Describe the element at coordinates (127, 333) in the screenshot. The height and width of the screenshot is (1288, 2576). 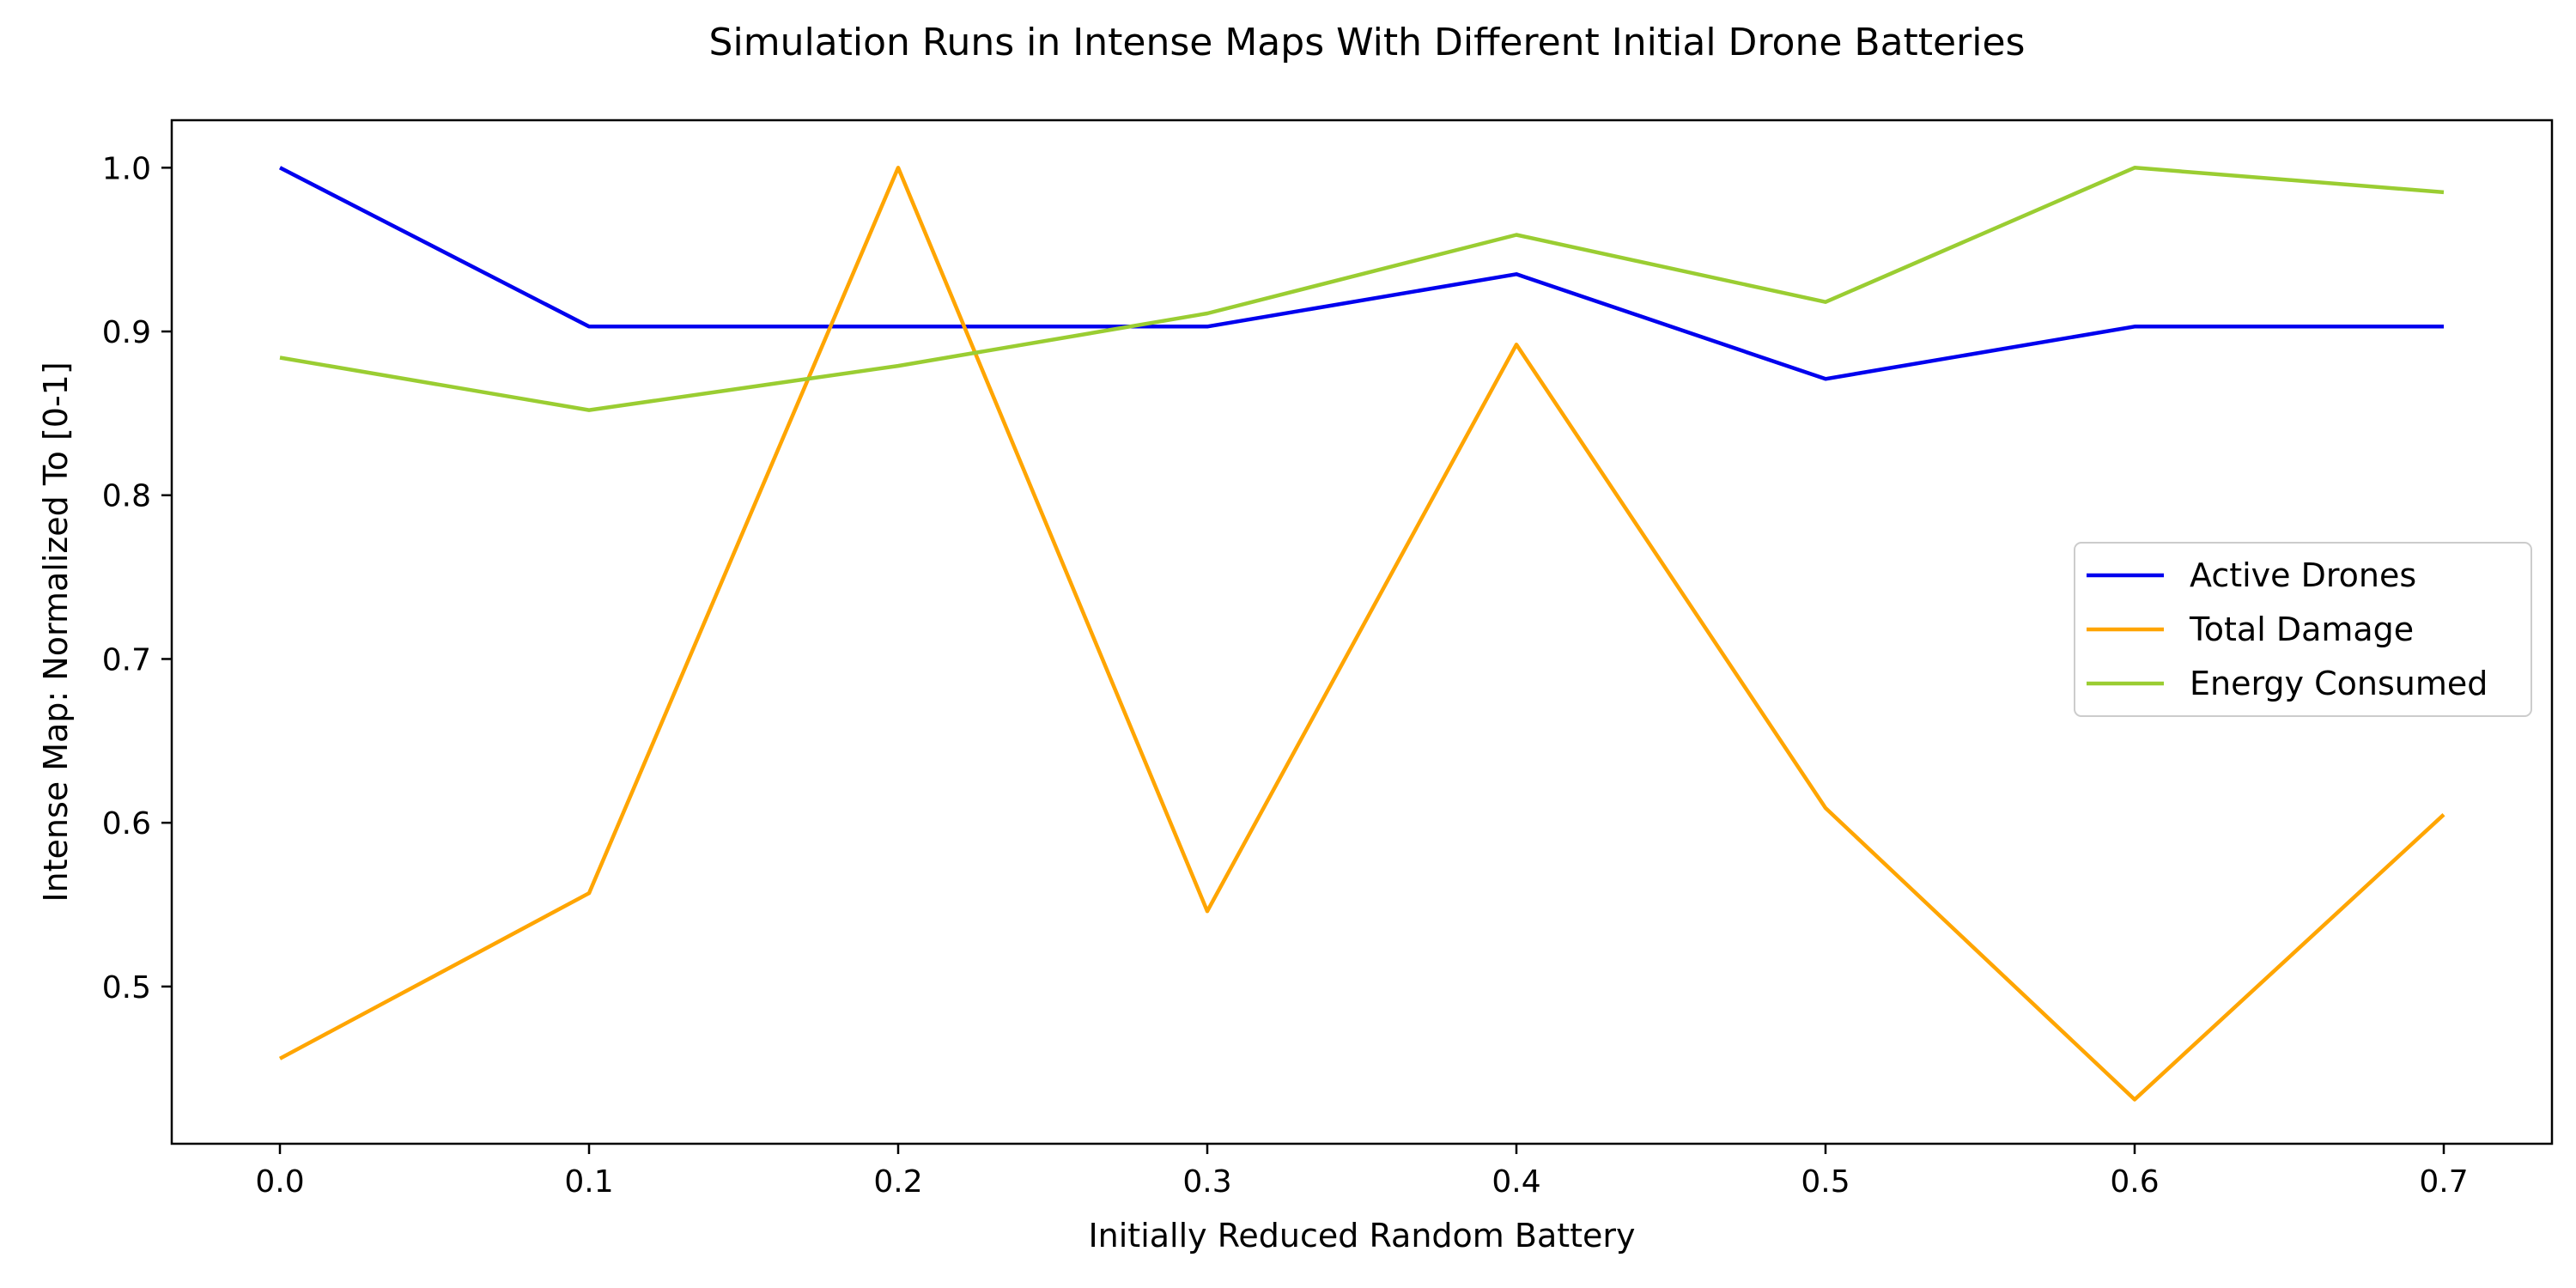
I see `y-tick-label: 0.9` at that location.